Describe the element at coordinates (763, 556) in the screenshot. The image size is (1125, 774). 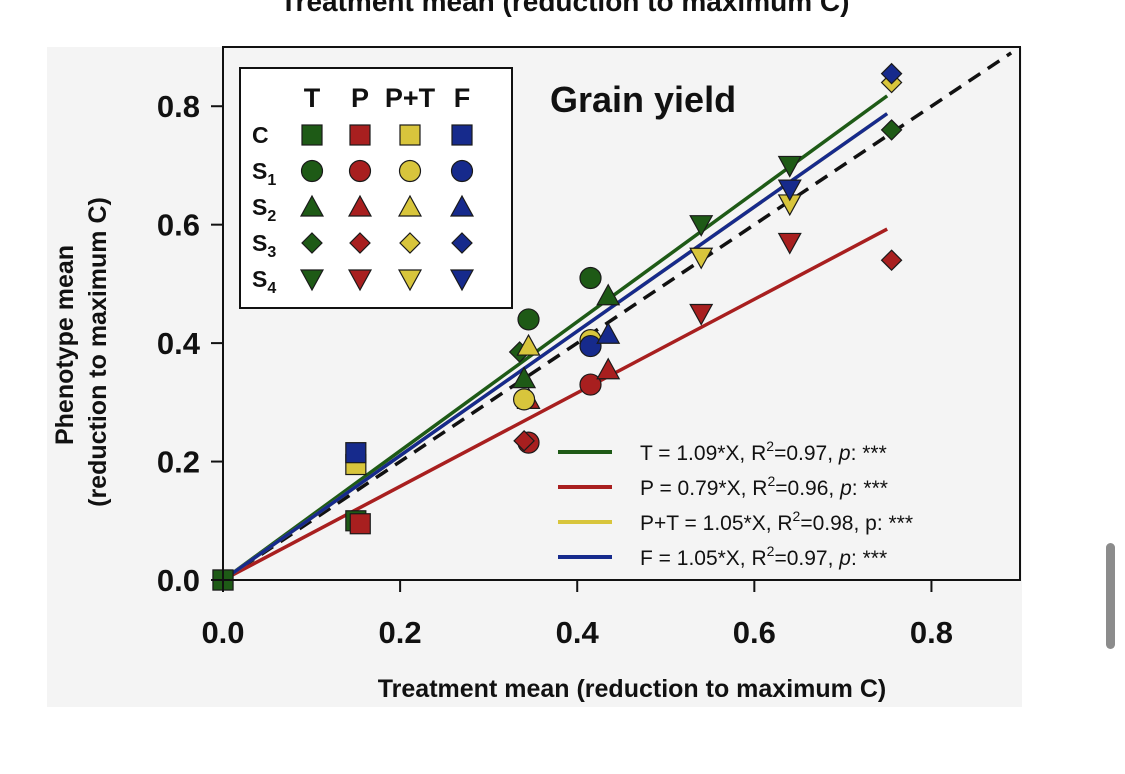
I see `line-legend-text-F: F = 1.05*X, R2=0.97, p: ***` at that location.